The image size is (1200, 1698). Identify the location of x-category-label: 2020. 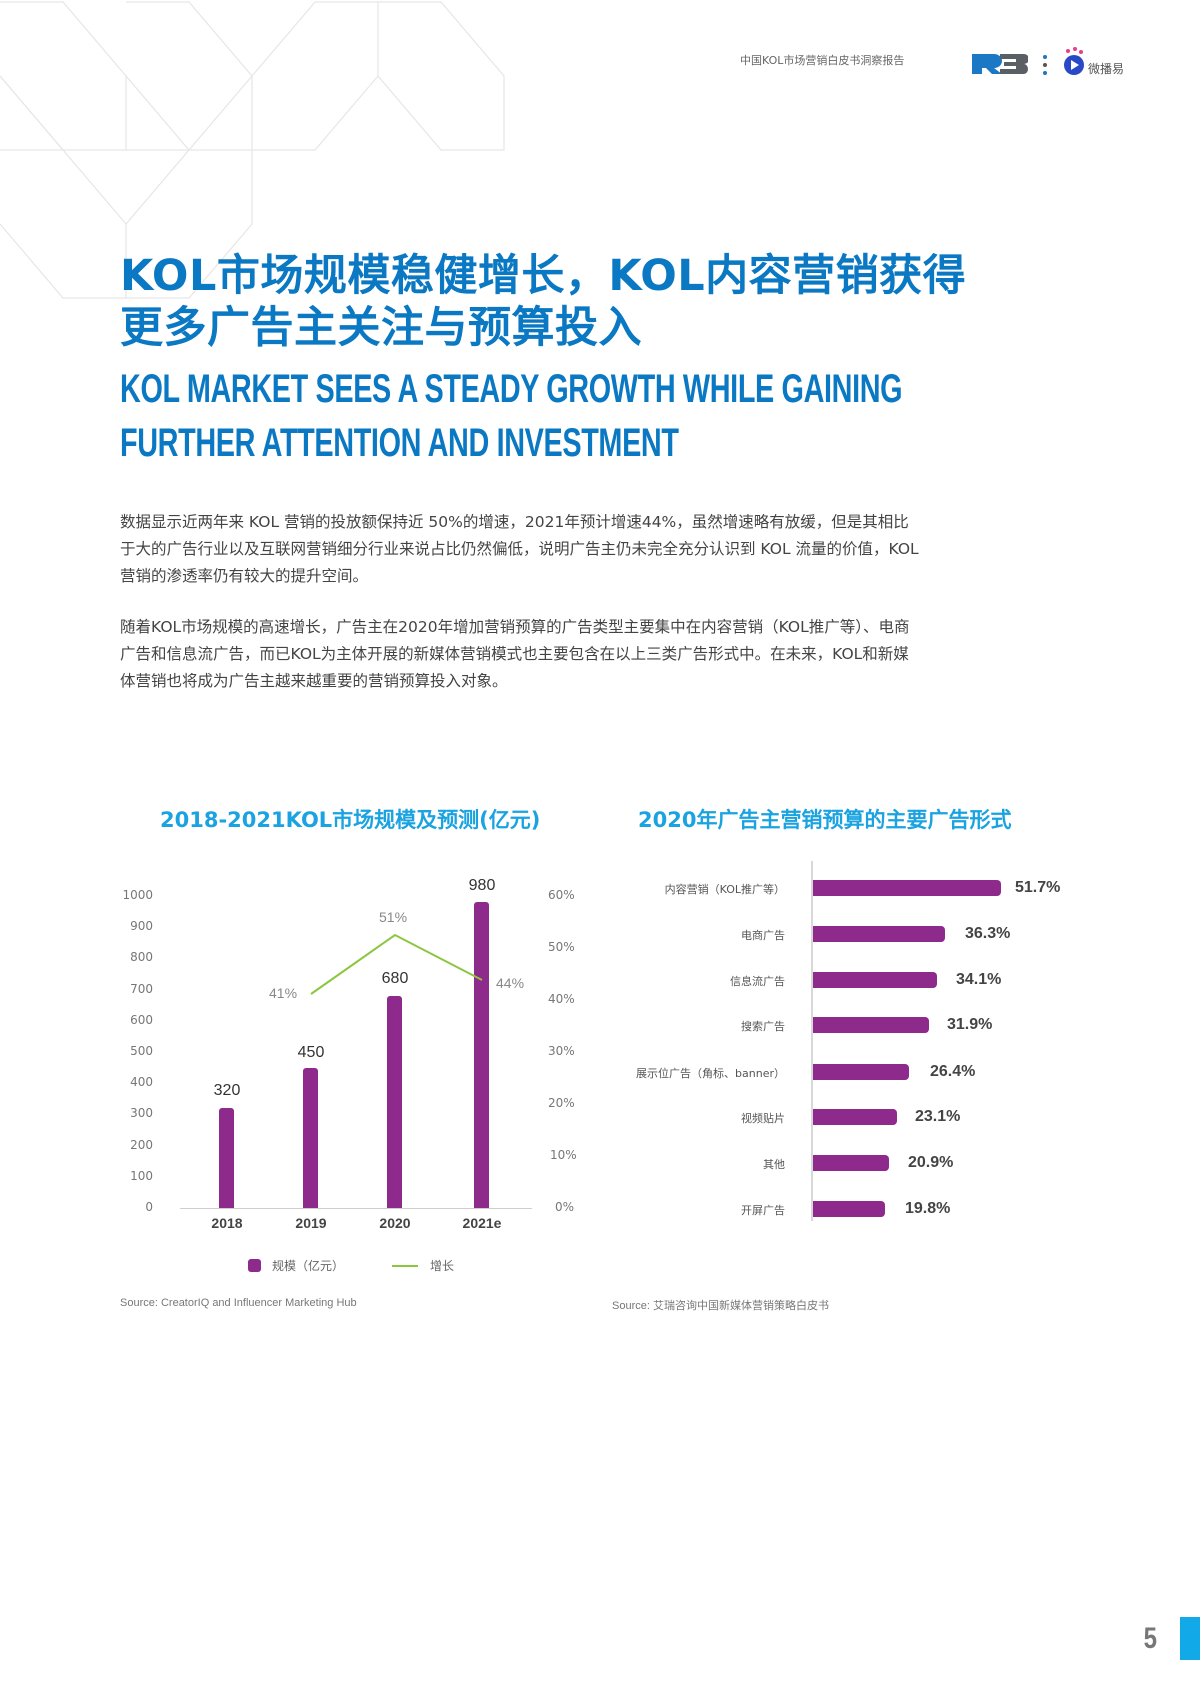
(395, 1223).